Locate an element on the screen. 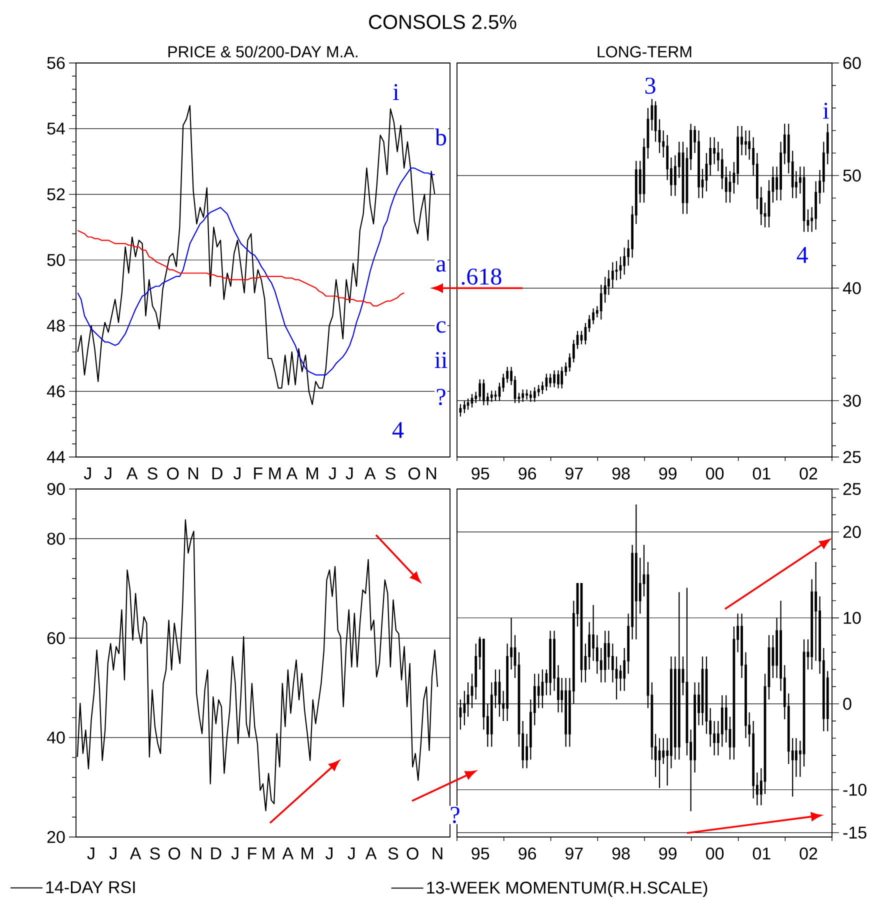 This screenshot has height=908, width=885. y-tick-label: 60 is located at coordinates (852, 63).